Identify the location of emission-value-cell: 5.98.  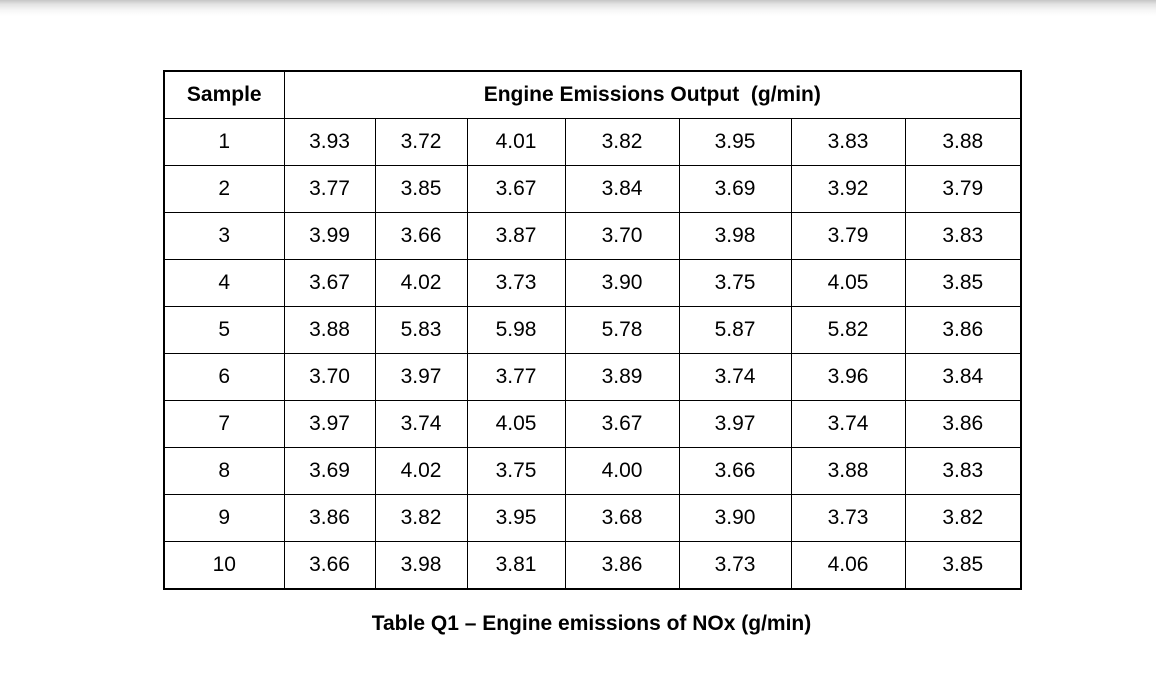
(516, 330).